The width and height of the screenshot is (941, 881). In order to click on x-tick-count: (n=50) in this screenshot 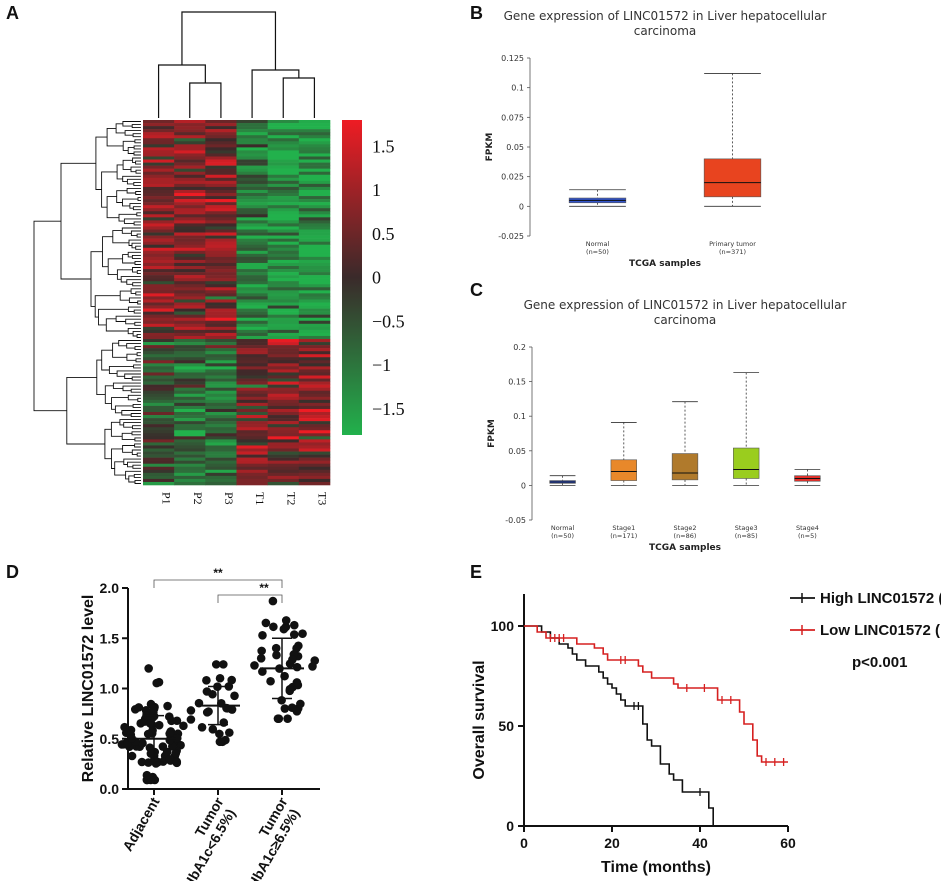, I will do `click(597, 252)`.